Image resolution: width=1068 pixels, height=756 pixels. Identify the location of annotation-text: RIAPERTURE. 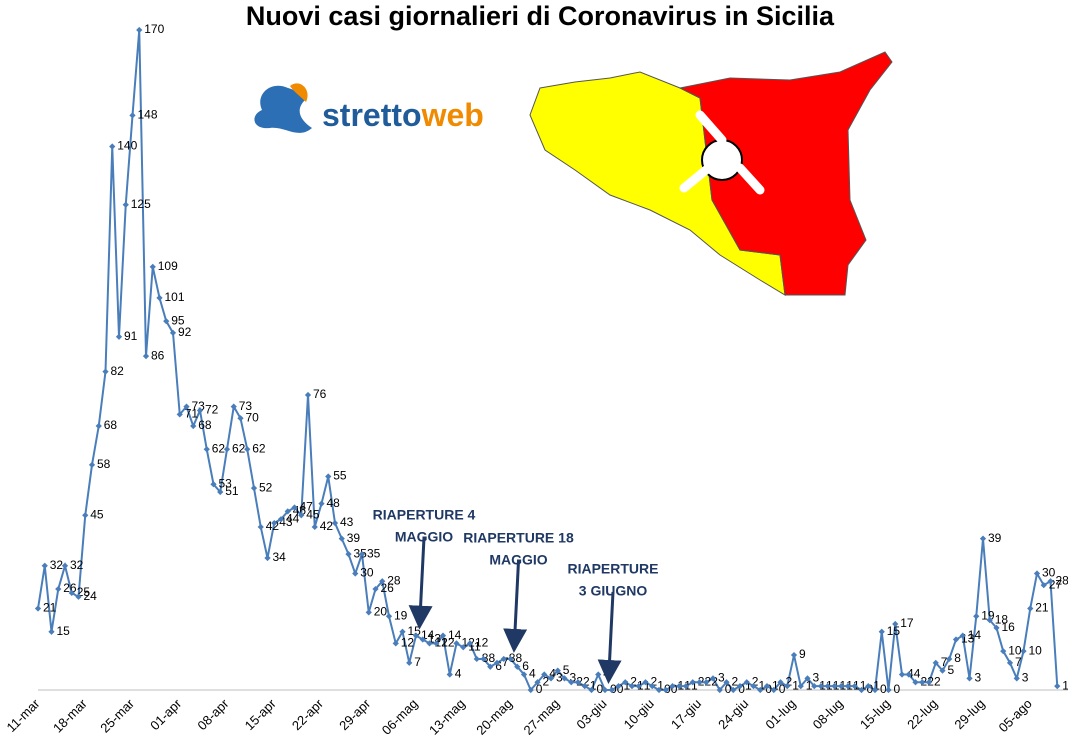
(612, 569).